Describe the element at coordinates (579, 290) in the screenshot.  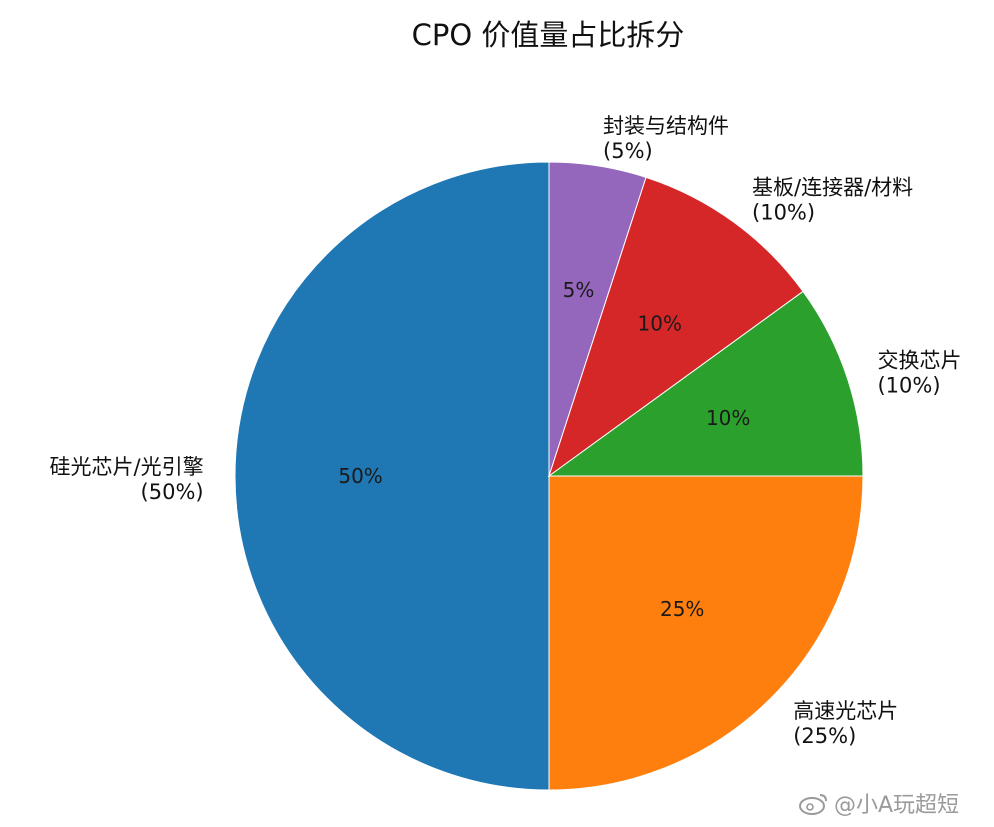
I see `pie-slice-pct-label-2: 5%` at that location.